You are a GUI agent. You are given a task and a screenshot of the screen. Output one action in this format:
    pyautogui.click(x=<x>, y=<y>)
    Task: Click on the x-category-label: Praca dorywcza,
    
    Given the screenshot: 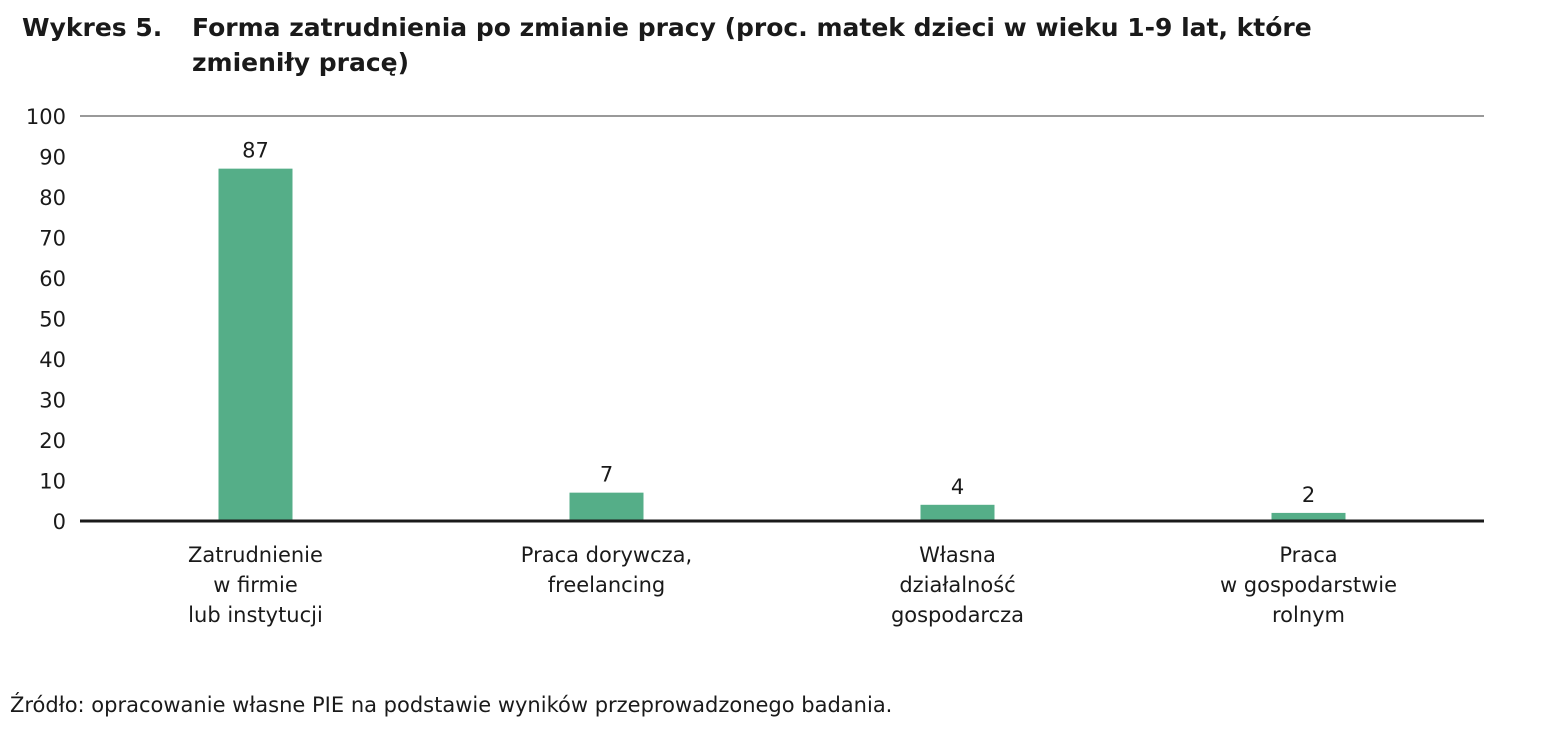 What is the action you would take?
    pyautogui.click(x=606, y=555)
    